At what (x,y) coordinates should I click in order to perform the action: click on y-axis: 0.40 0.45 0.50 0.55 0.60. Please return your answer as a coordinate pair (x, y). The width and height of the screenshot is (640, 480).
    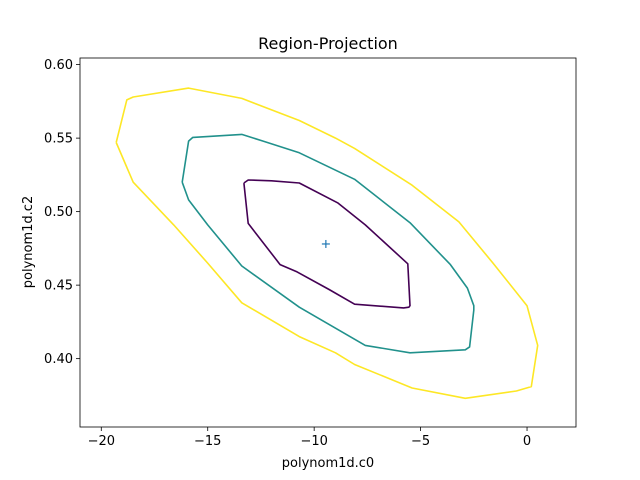
    Looking at the image, I should click on (62, 212).